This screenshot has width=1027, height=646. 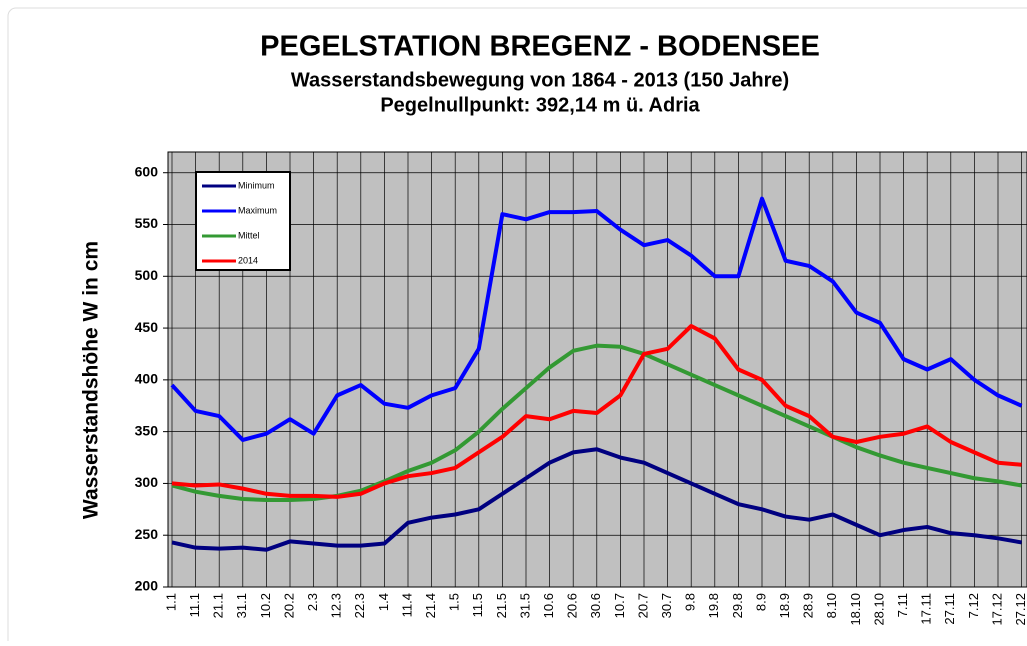 I want to click on y-tick-label: 500, so click(x=147, y=275).